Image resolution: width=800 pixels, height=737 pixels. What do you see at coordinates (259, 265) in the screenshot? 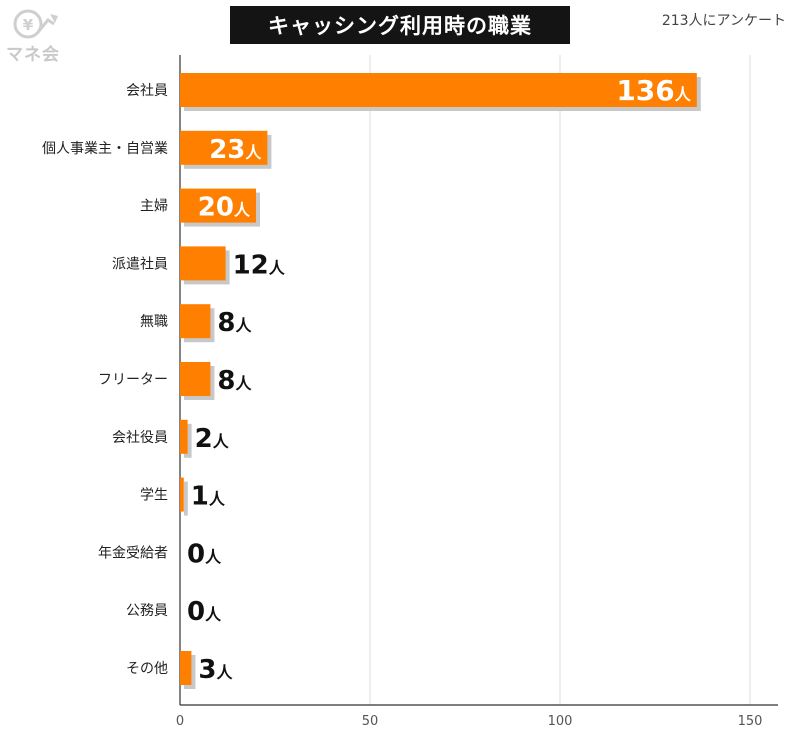
I see `value-label-3: 12人` at bounding box center [259, 265].